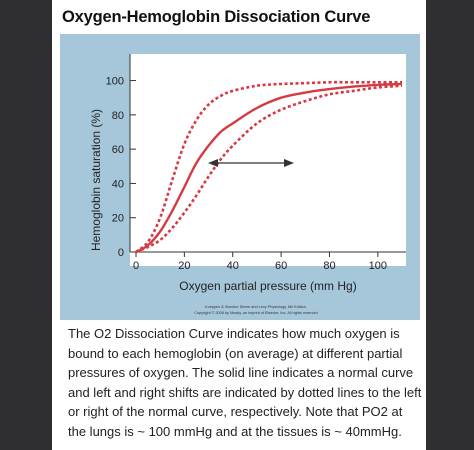 This screenshot has width=474, height=450. I want to click on y-tick-label: 40, so click(118, 184).